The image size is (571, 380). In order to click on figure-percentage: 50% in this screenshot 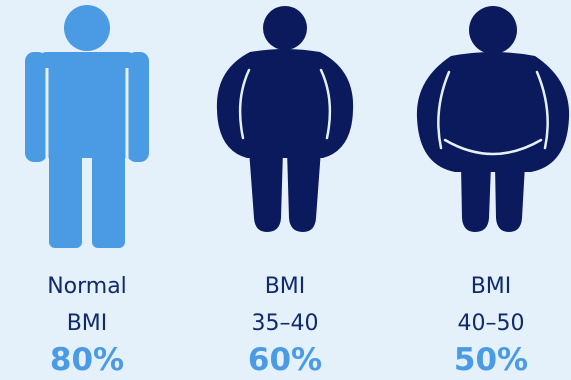, I will do `click(491, 360)`.